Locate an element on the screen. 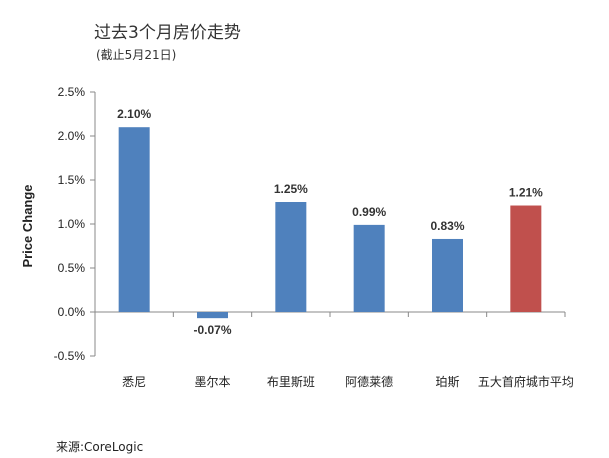 This screenshot has width=609, height=458. data-label: 2.10% is located at coordinates (134, 114).